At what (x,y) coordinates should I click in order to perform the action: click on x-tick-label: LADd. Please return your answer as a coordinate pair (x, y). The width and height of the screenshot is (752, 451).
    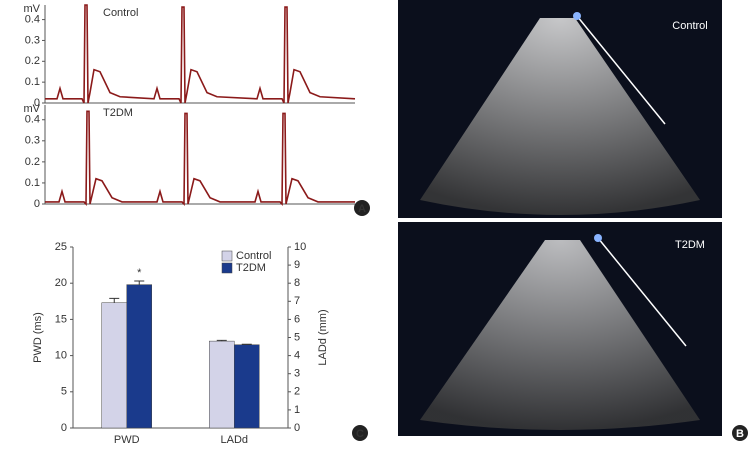
    Looking at the image, I should click on (234, 440).